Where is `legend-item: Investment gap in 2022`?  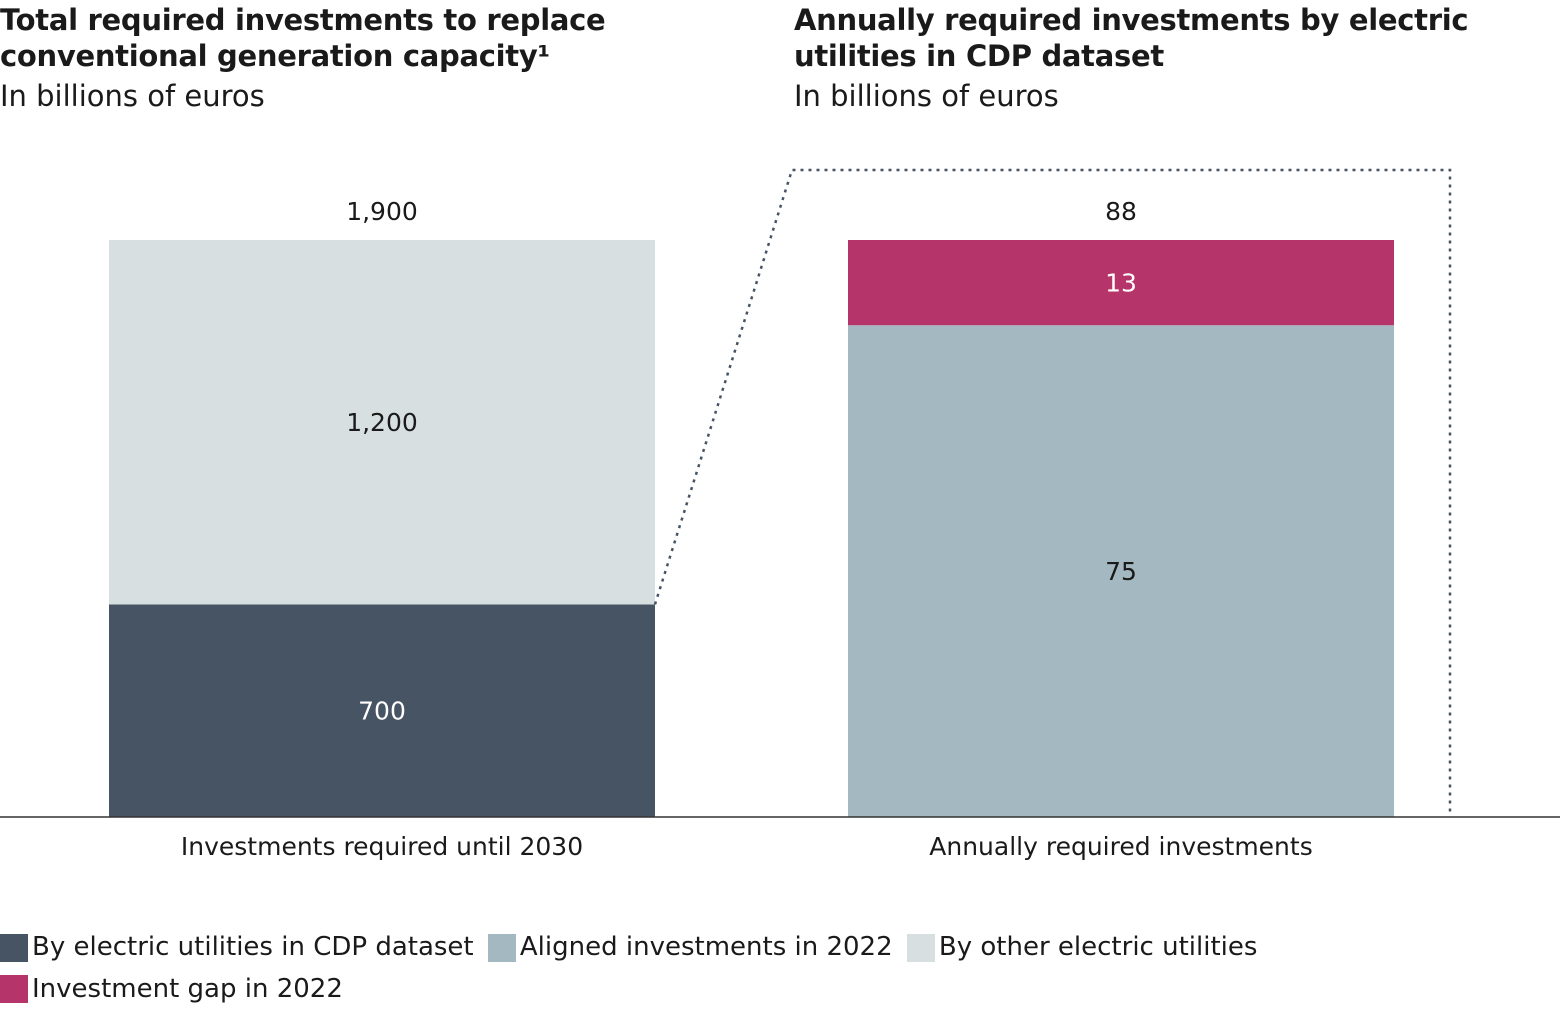 legend-item: Investment gap in 2022 is located at coordinates (171, 989).